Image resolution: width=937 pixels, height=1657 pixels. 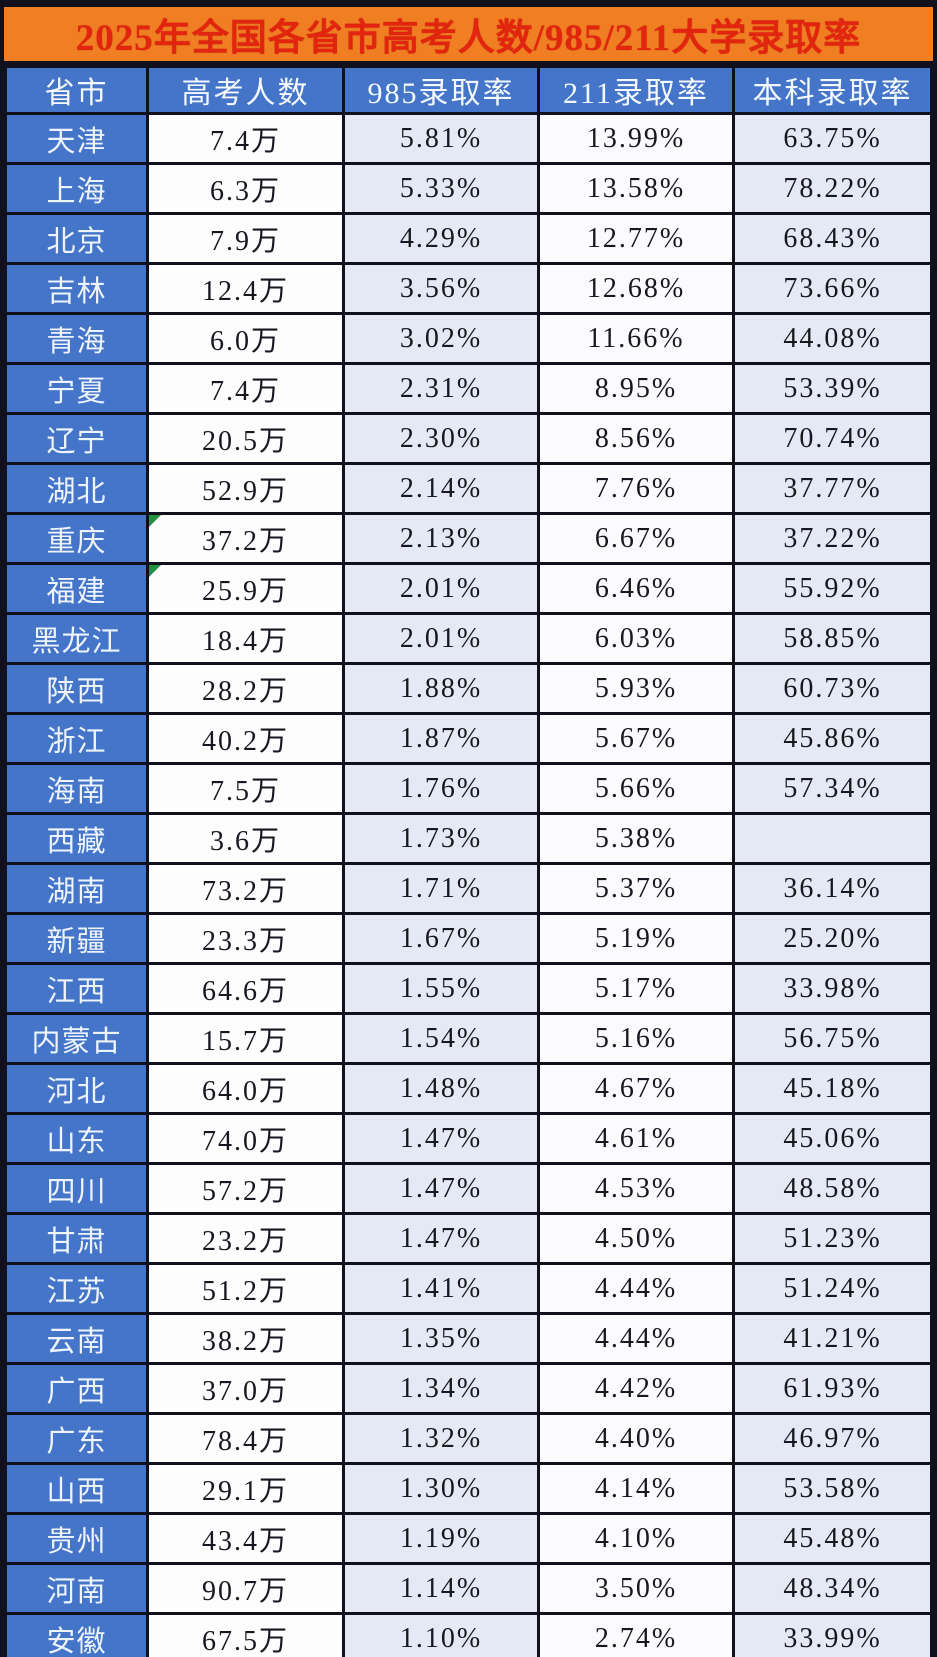 What do you see at coordinates (441, 1338) in the screenshot?
I see `value-cell: 1.35%` at bounding box center [441, 1338].